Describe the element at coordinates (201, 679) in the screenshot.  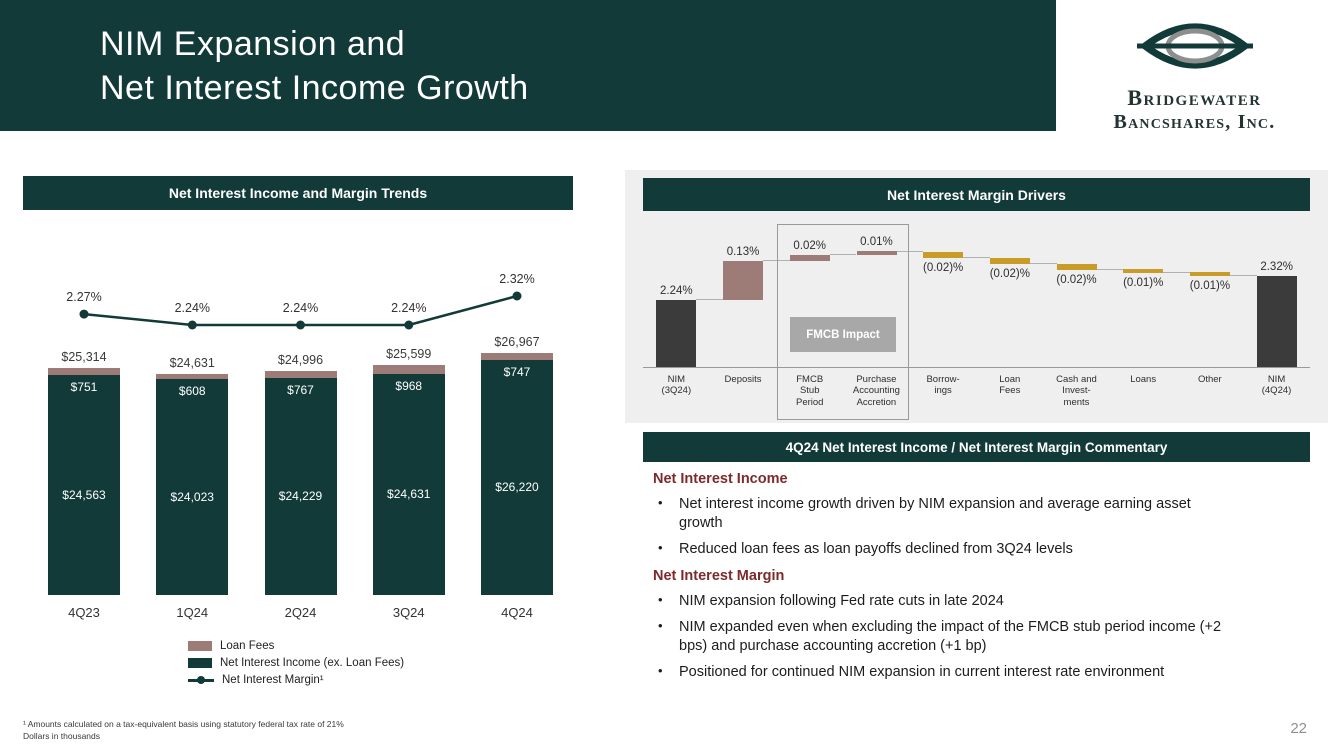
I see `nim-line-dot` at that location.